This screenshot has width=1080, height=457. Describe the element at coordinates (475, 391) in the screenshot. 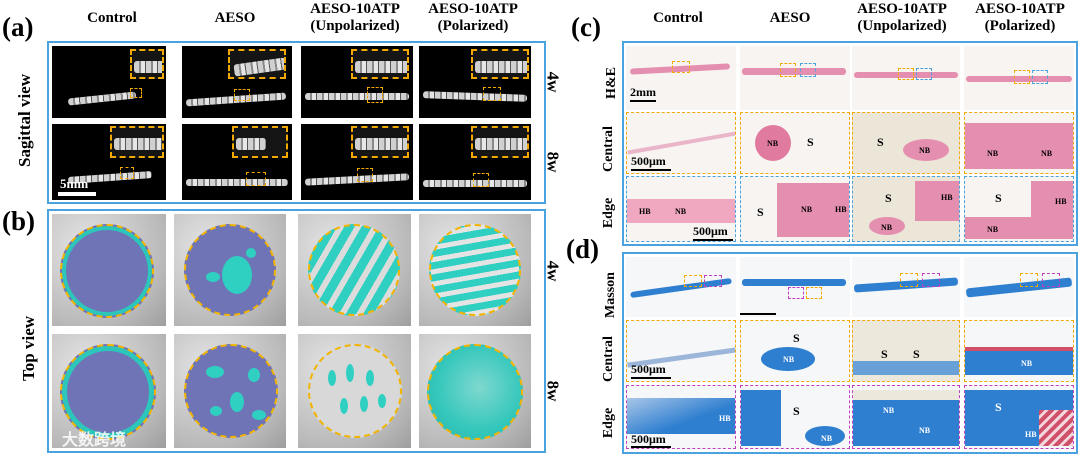

I see `top-view-polarized-8w` at that location.